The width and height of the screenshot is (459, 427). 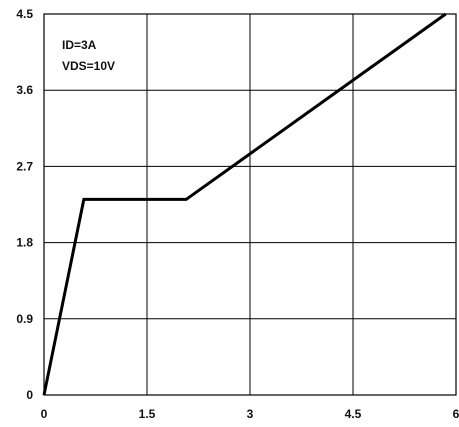 I want to click on x-tick-label-0: 0, so click(x=44, y=414).